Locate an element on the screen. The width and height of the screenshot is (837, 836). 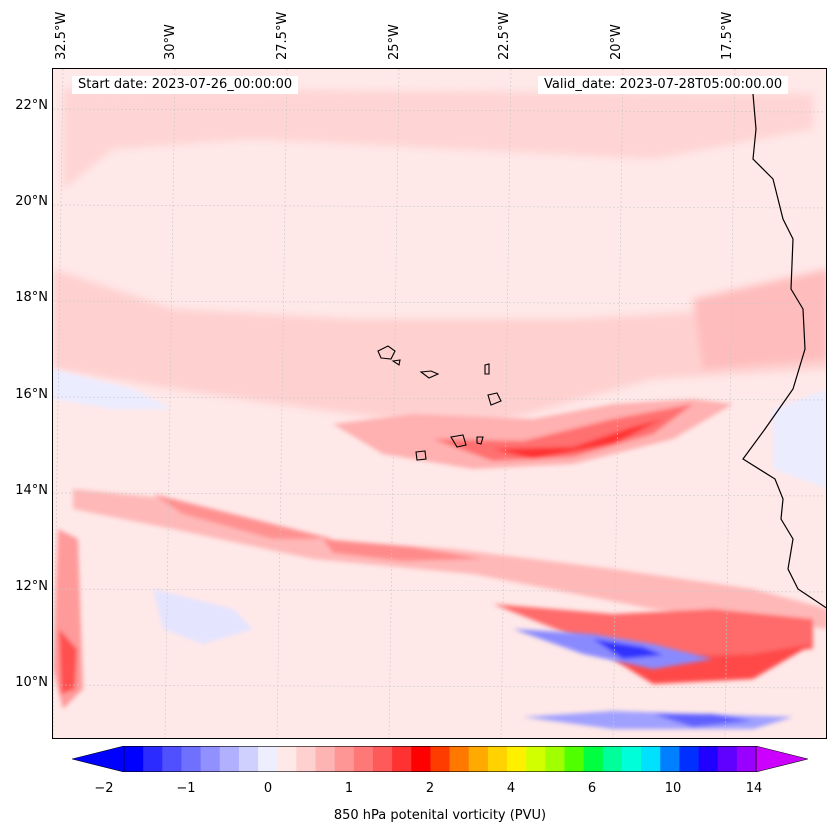
colorbar-label: 850 hPa potenital vorticity (PVU) is located at coordinates (440, 815).